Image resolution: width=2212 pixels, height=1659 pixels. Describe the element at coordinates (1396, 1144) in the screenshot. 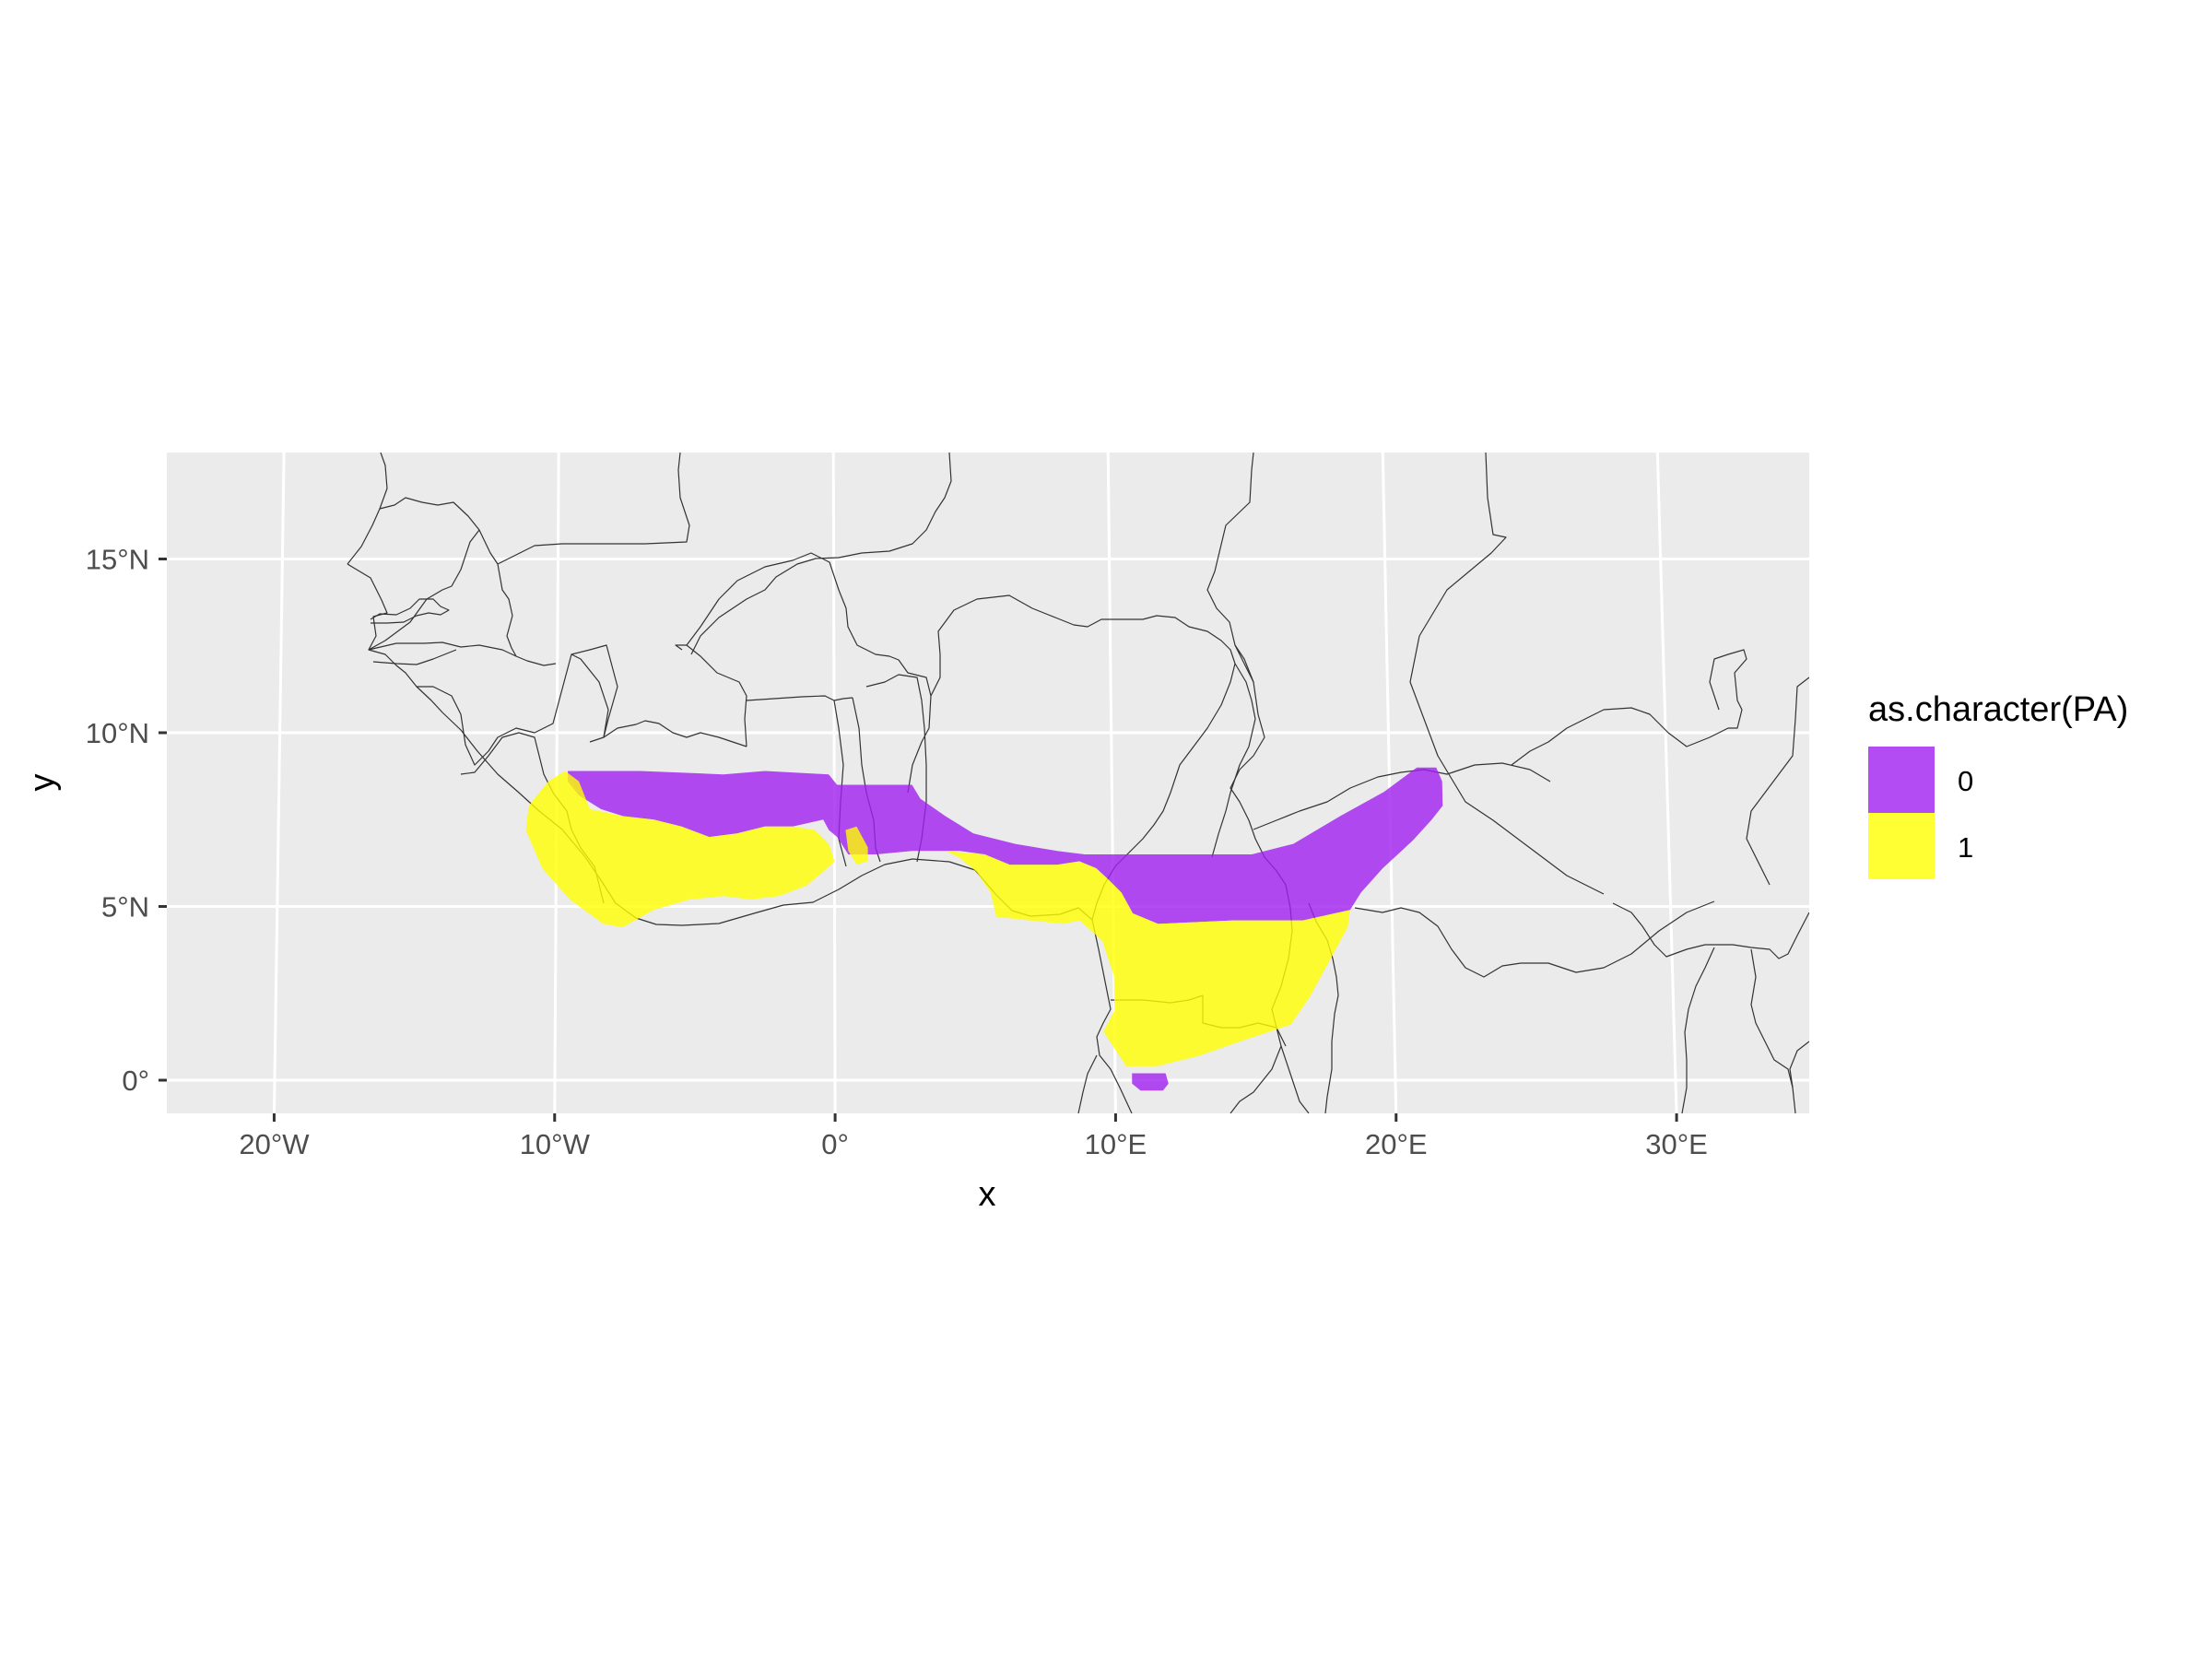

I see `x-tick-label: 20°E` at that location.